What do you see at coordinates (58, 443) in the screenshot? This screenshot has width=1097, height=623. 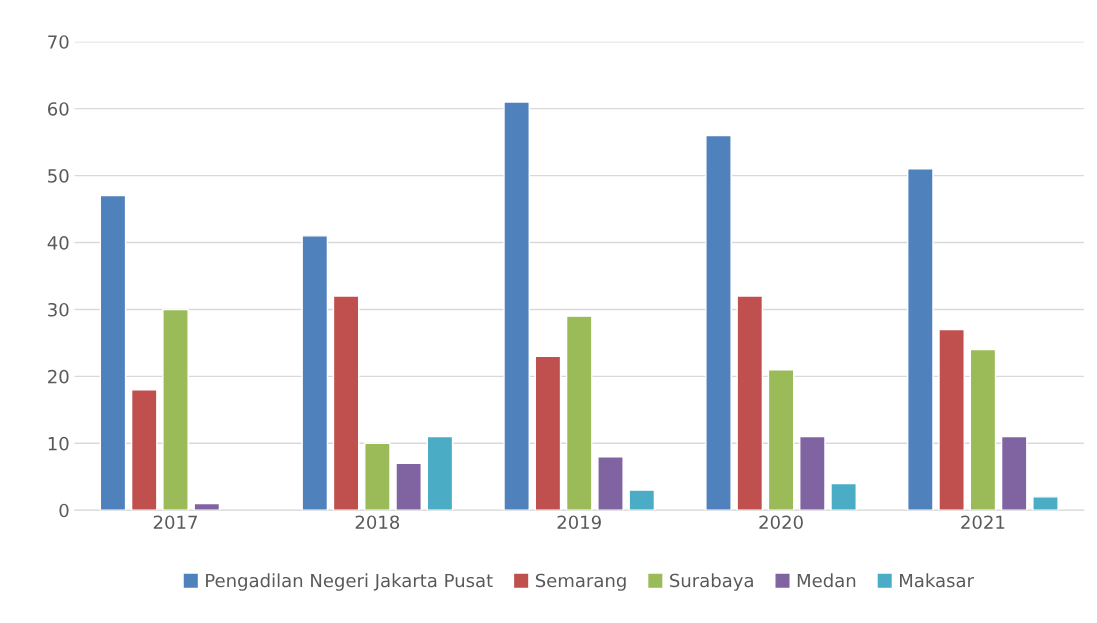 I see `y-tick-label: 10` at bounding box center [58, 443].